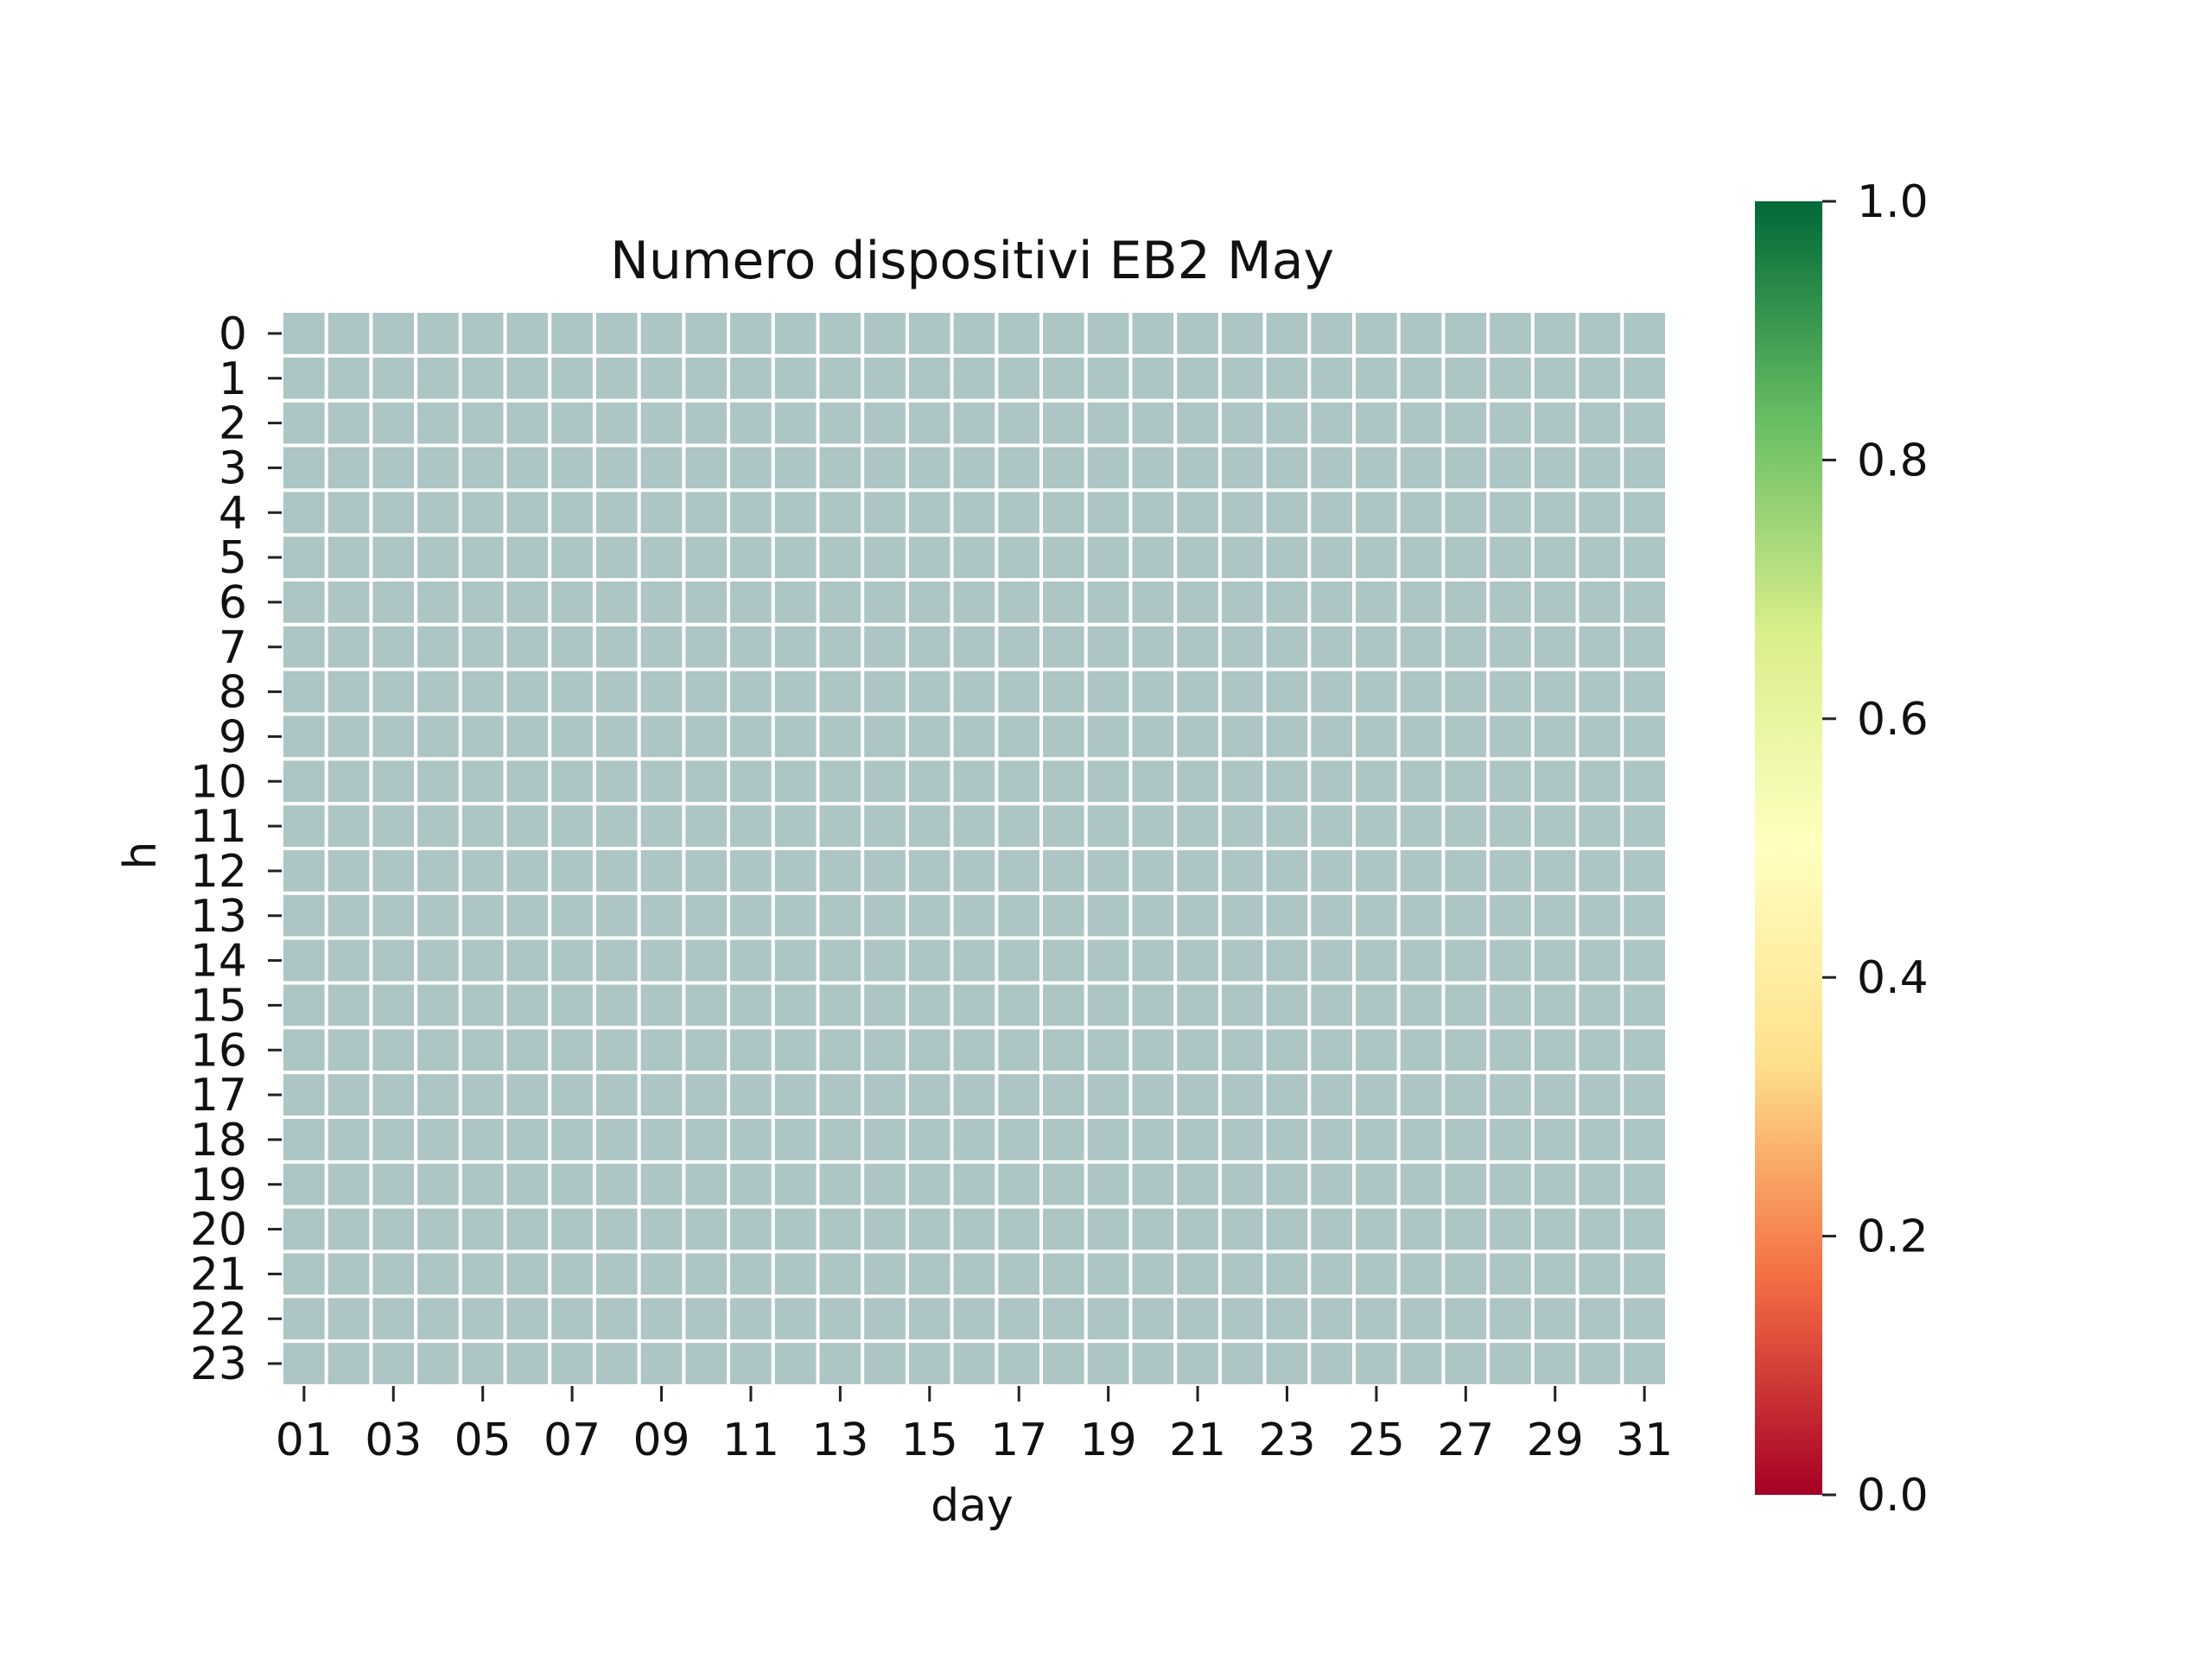  I want to click on y-tick-label: 19, so click(218, 1185).